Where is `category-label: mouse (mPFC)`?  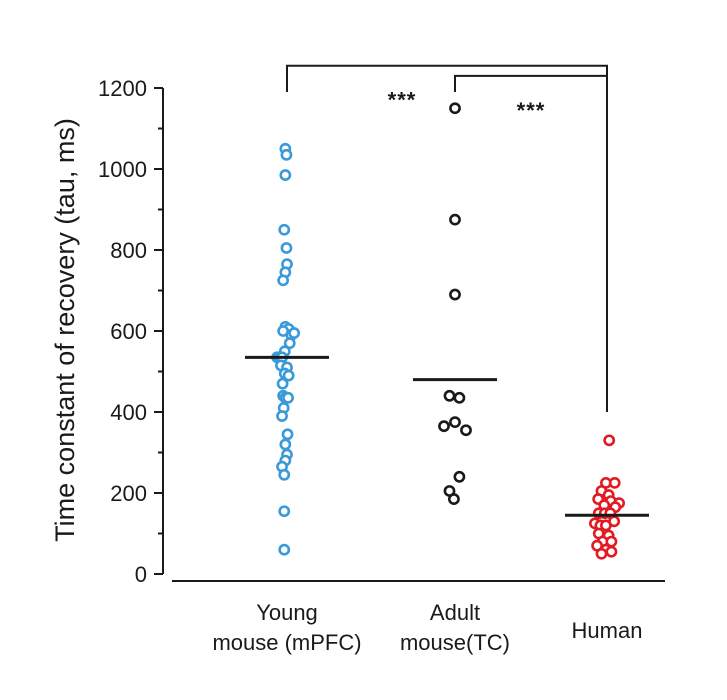 category-label: mouse (mPFC) is located at coordinates (286, 642).